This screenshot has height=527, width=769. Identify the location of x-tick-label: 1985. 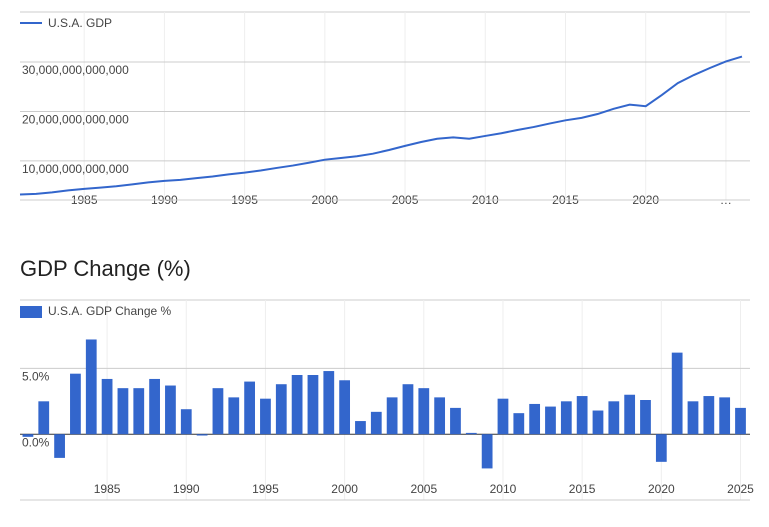
(107, 489).